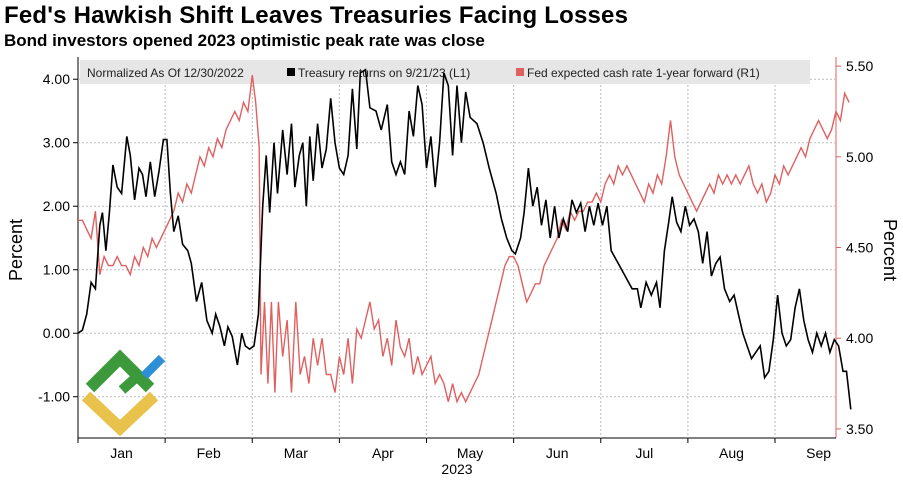  What do you see at coordinates (859, 157) in the screenshot?
I see `y-right-tick-label: 5.00` at bounding box center [859, 157].